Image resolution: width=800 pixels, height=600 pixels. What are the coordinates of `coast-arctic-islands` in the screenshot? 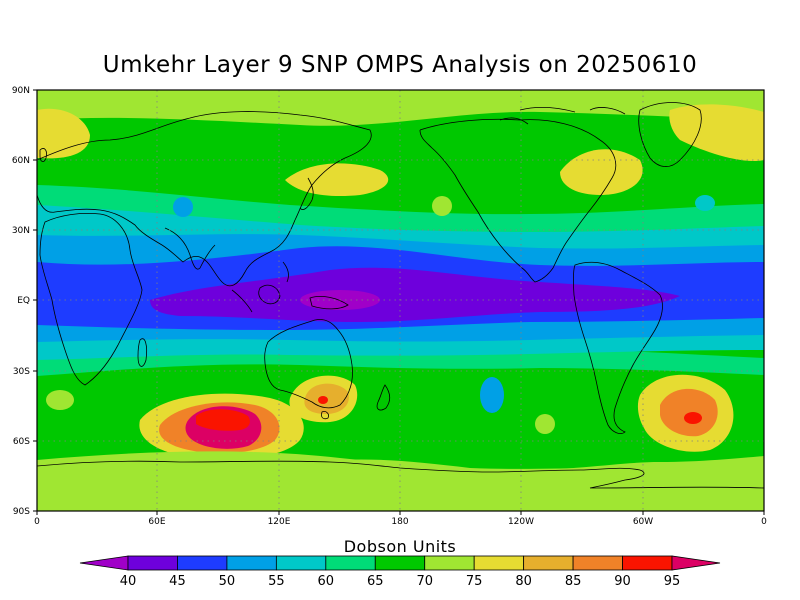 It's located at (562, 115).